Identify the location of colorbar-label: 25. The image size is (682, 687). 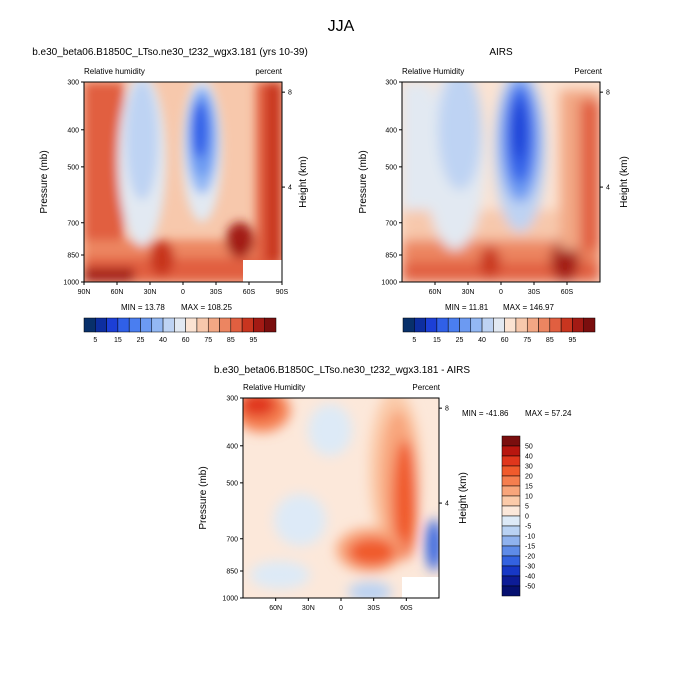
(141, 340).